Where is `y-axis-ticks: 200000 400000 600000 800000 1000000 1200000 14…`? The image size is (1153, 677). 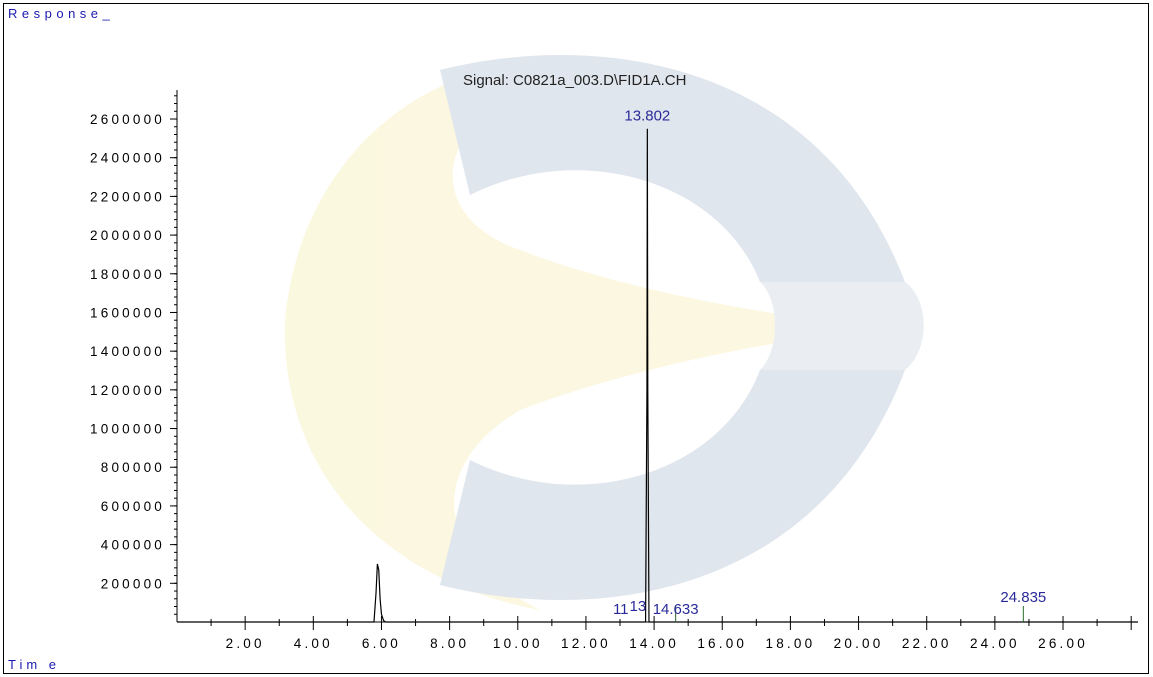
y-axis-ticks: 200000 400000 600000 800000 1000000 1200000 14… is located at coordinates (133, 355).